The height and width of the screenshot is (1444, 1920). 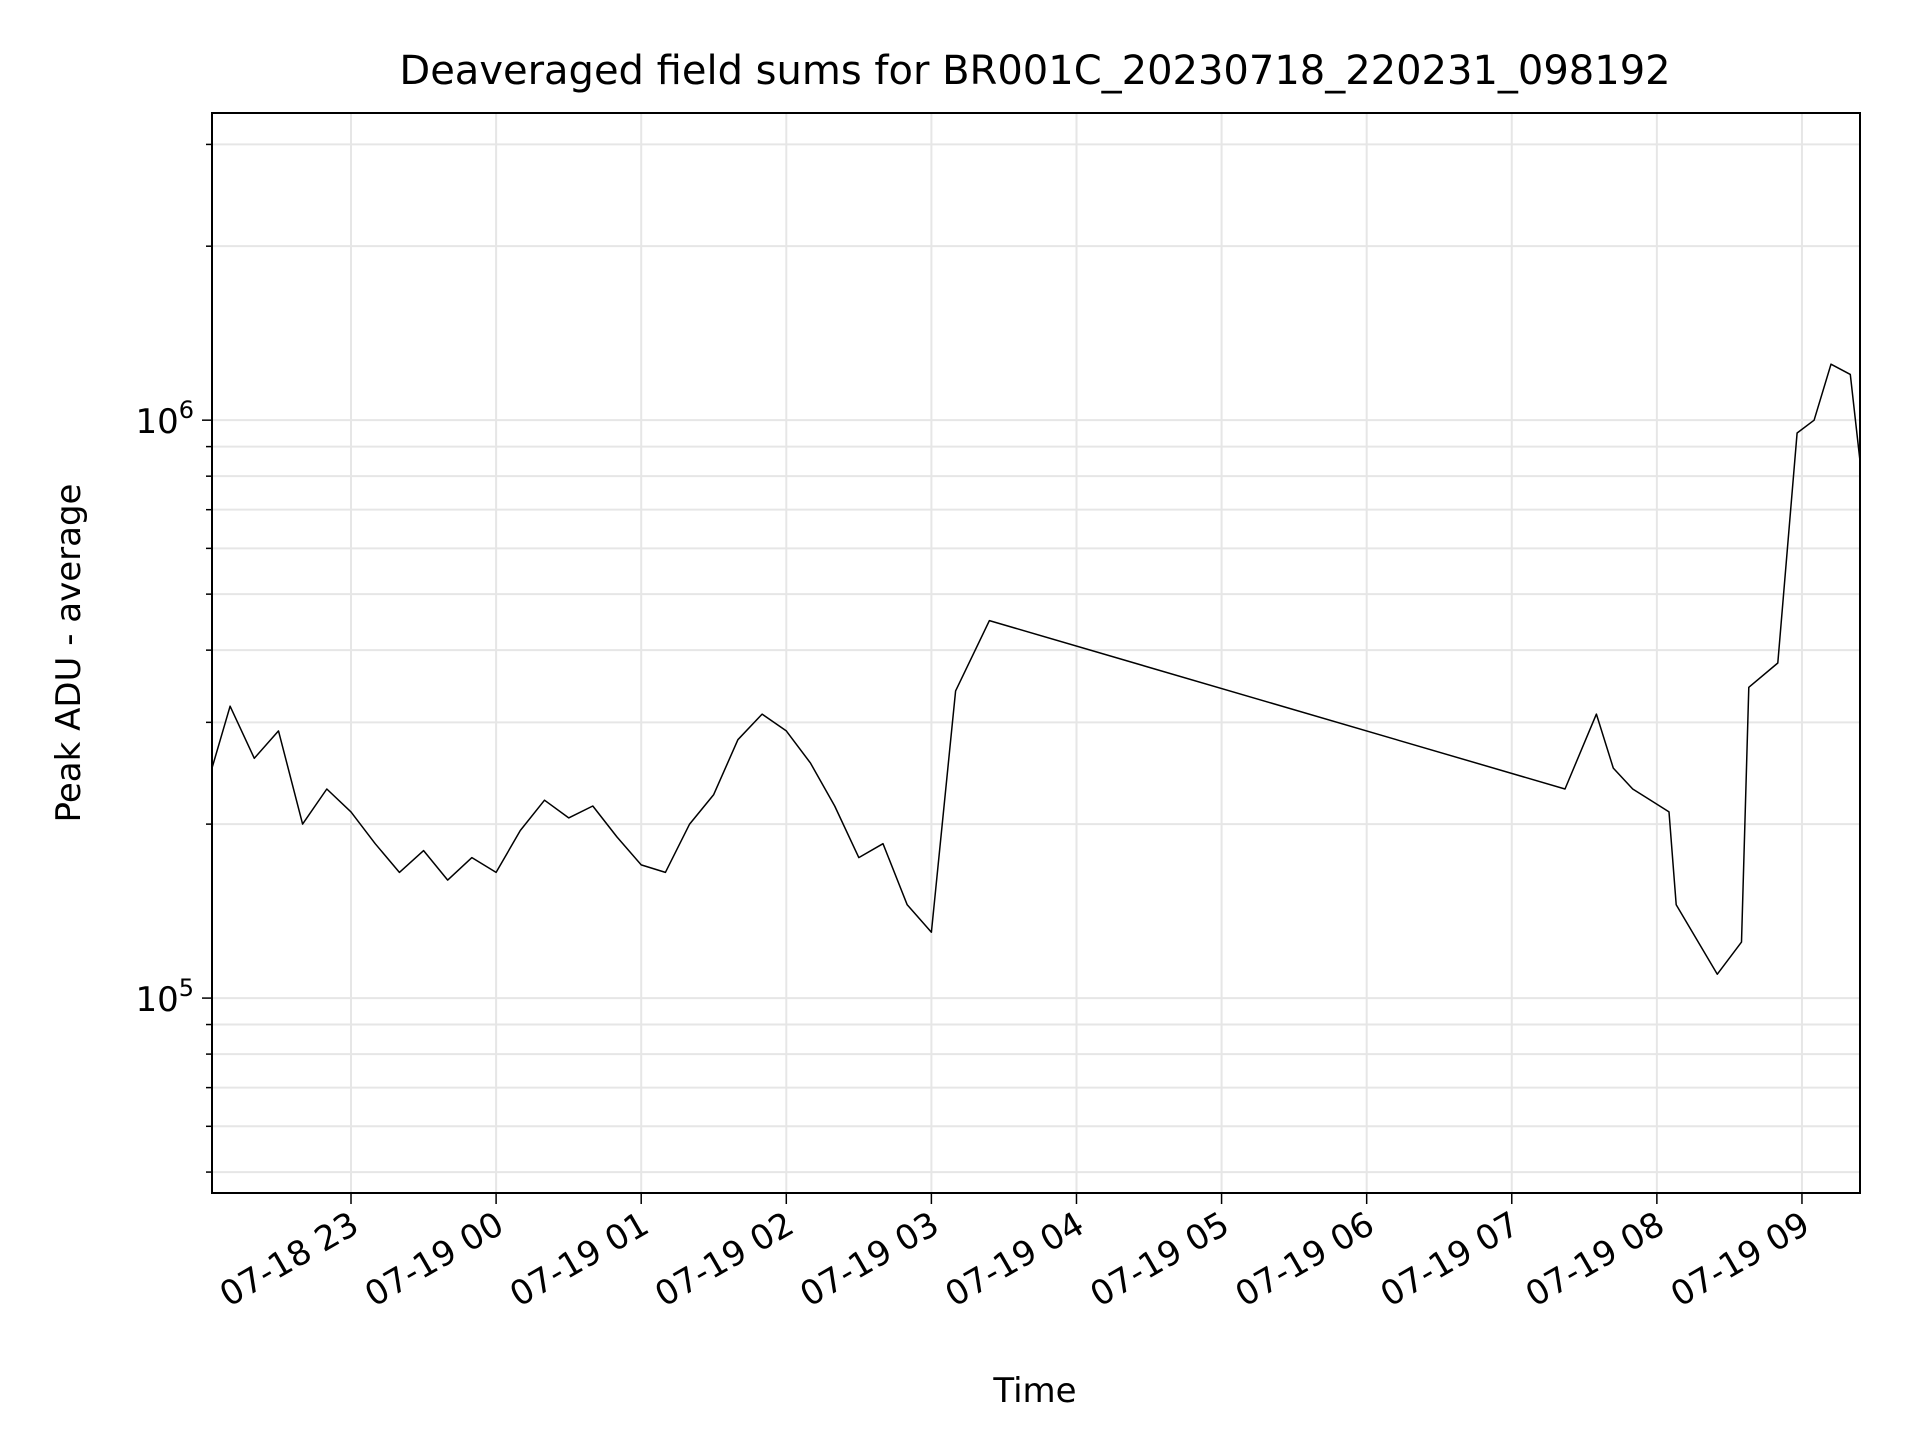 I want to click on x-axis-label: Time, so click(x=1034, y=1391).